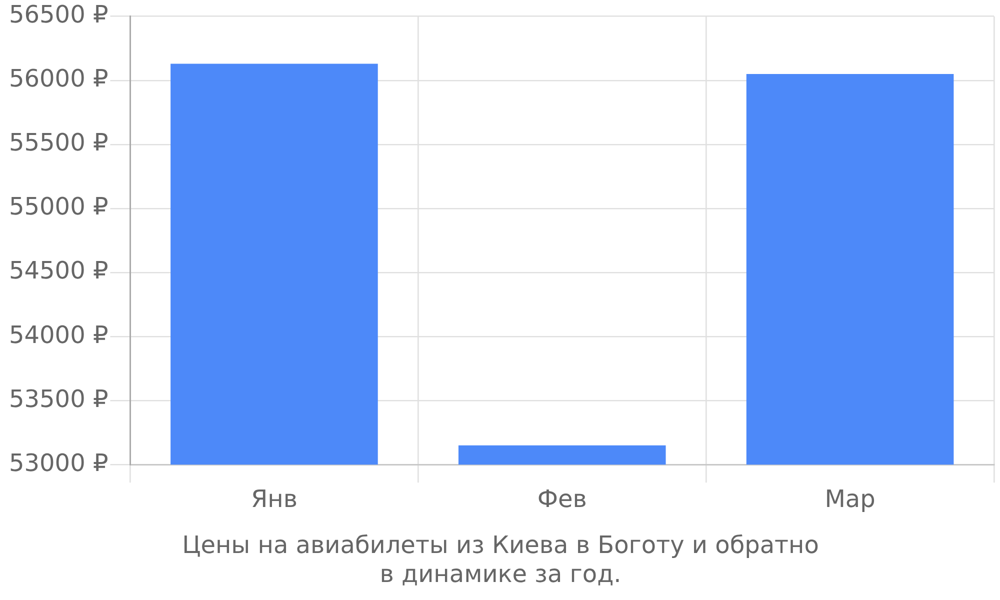 The width and height of the screenshot is (1000, 600). What do you see at coordinates (850, 499) in the screenshot?
I see `x-tick-label: Мар` at bounding box center [850, 499].